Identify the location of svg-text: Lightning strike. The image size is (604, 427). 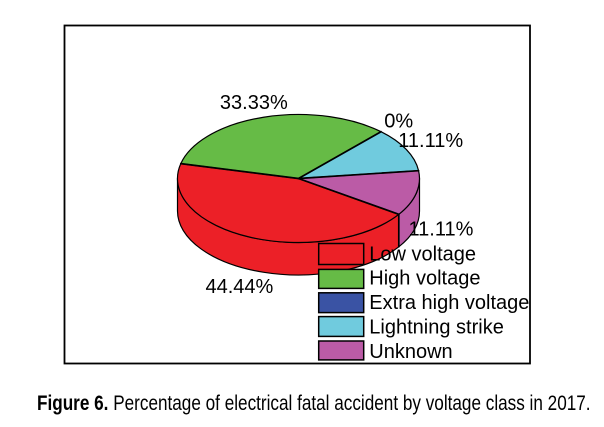
(436, 328).